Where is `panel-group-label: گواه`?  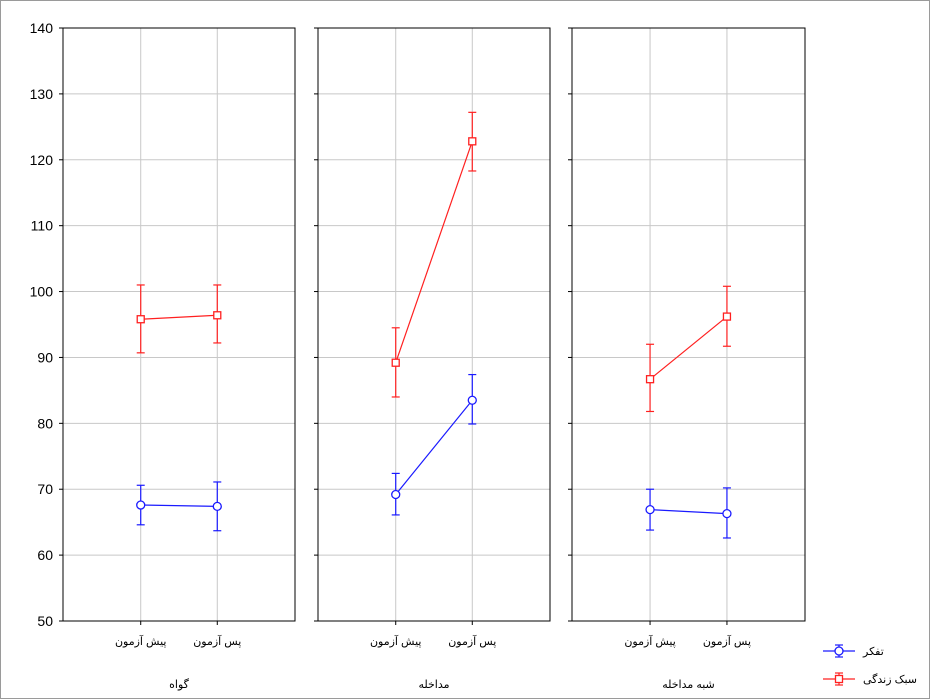
panel-group-label: گواه is located at coordinates (179, 684).